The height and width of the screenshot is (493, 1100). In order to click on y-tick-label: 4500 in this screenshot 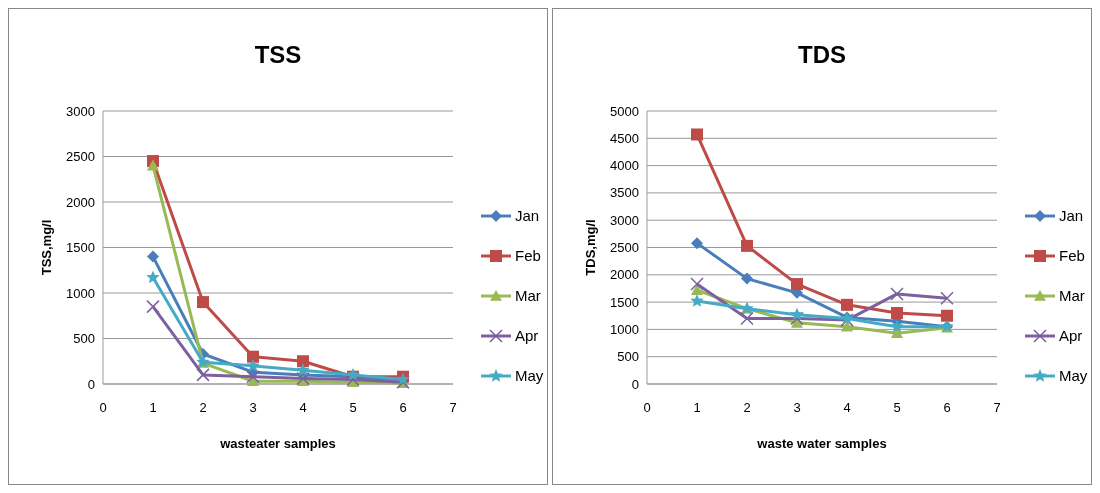, I will do `click(624, 138)`.